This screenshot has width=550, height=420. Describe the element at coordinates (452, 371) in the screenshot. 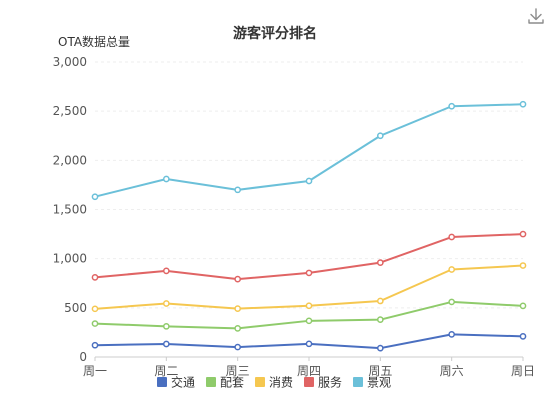

I see `x-tick-label: 周六` at that location.